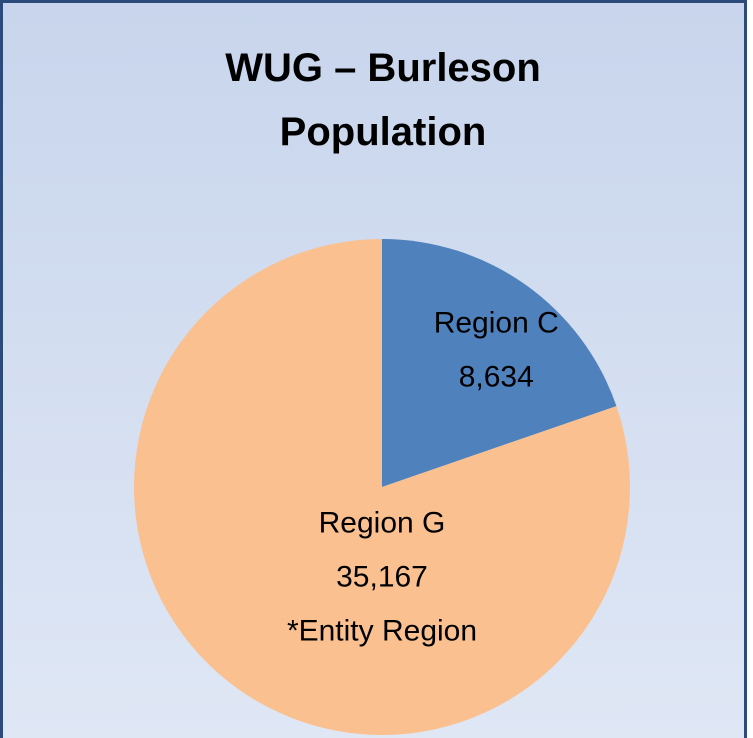 This screenshot has height=738, width=753. What do you see at coordinates (382, 631) in the screenshot?
I see `annotation: *Entity Region` at bounding box center [382, 631].